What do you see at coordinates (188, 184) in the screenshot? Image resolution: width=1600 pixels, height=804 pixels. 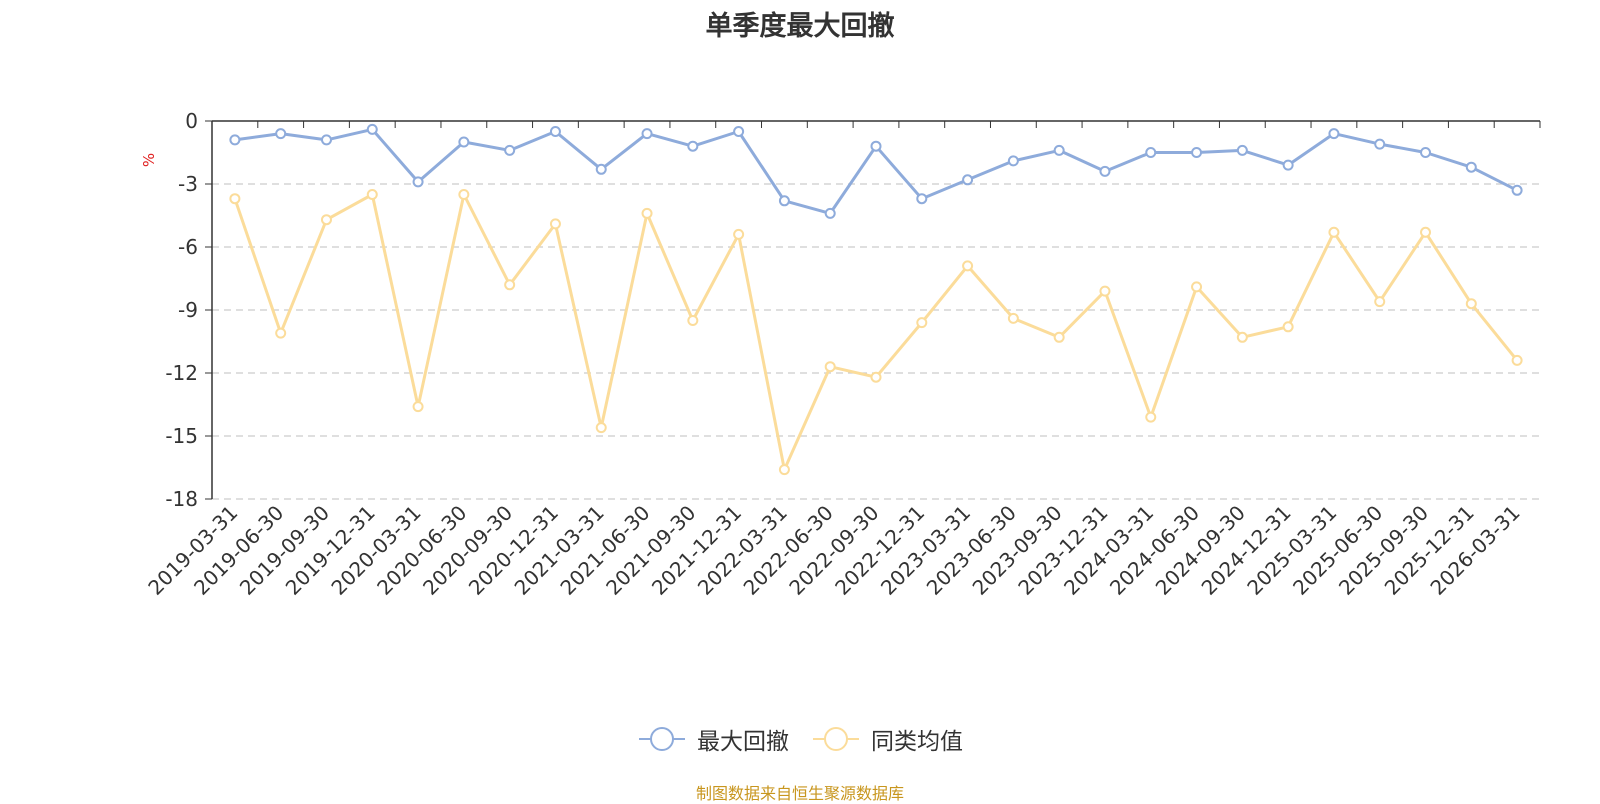 I see `y-tick-label: -3` at bounding box center [188, 184].